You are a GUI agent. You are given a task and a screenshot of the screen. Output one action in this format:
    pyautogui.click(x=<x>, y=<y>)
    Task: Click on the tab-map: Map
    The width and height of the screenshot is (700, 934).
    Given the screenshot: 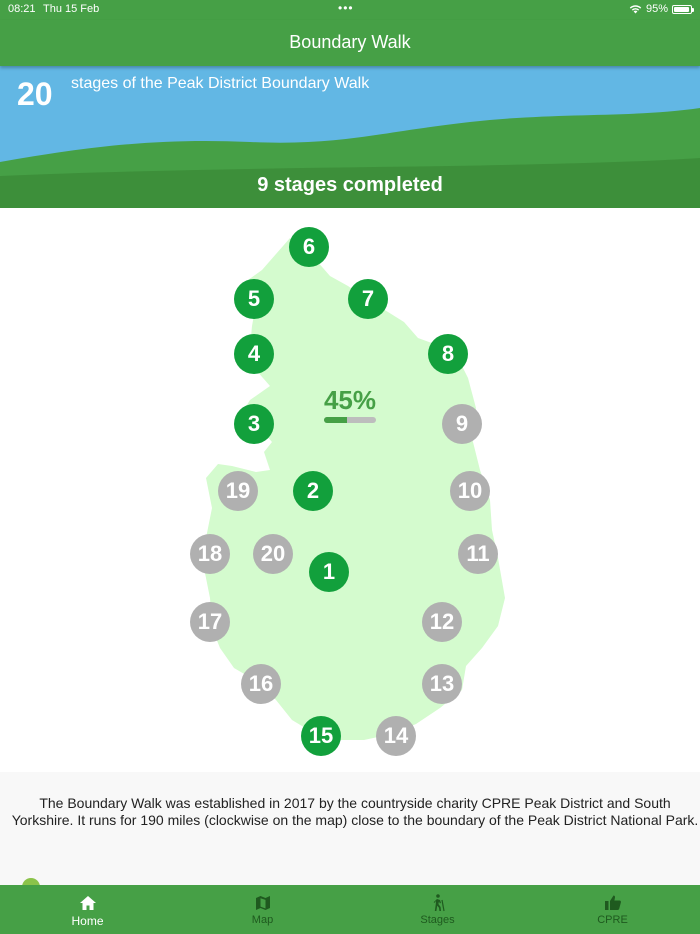 What is the action you would take?
    pyautogui.click(x=262, y=909)
    